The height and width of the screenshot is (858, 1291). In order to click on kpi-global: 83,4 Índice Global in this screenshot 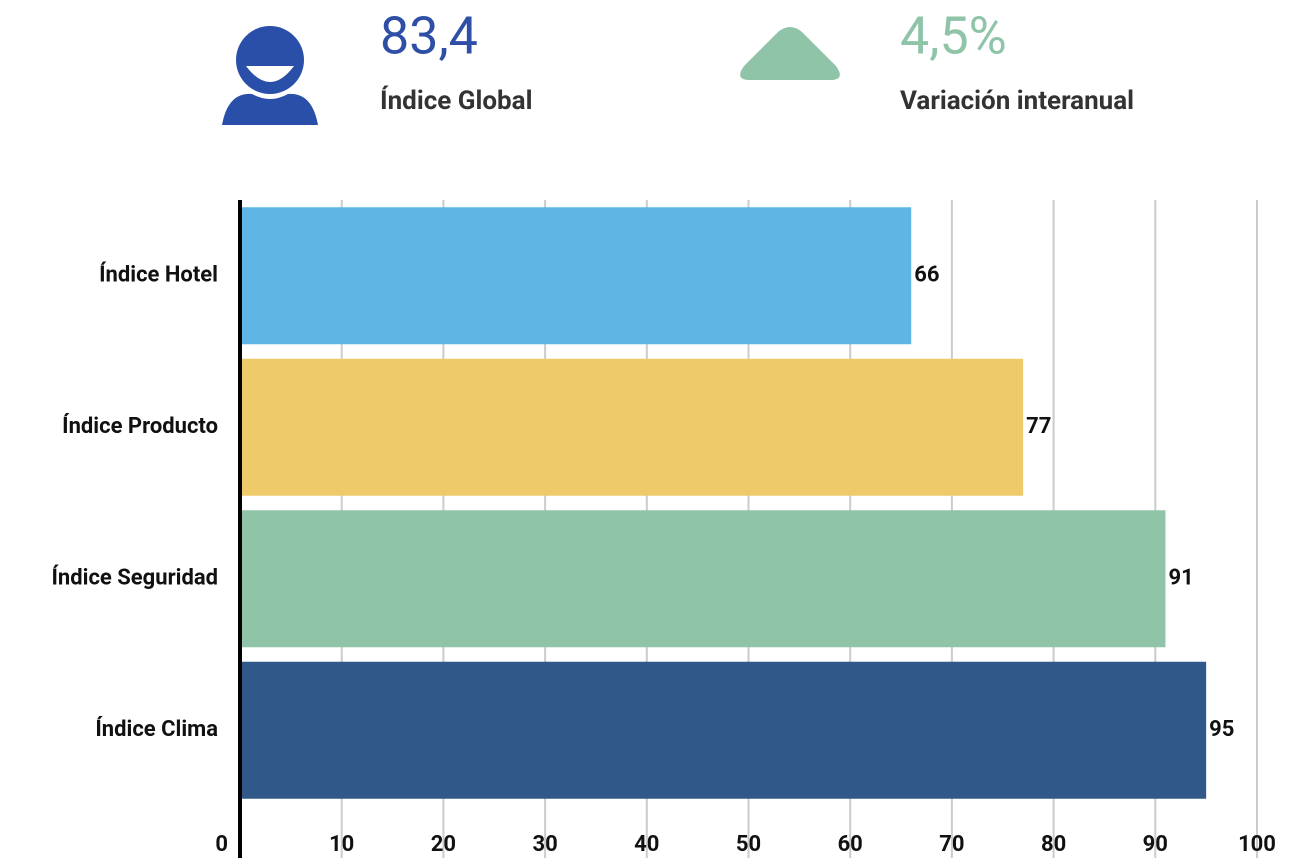, I will do `click(377, 65)`.